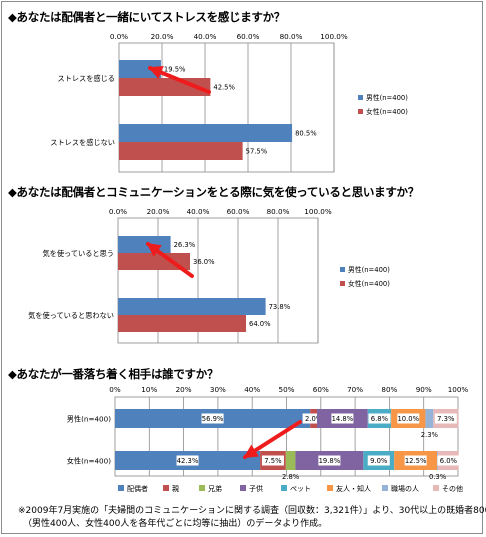 The height and width of the screenshot is (537, 486). What do you see at coordinates (149, 389) in the screenshot?
I see `c3-tick-label: 10%` at bounding box center [149, 389].